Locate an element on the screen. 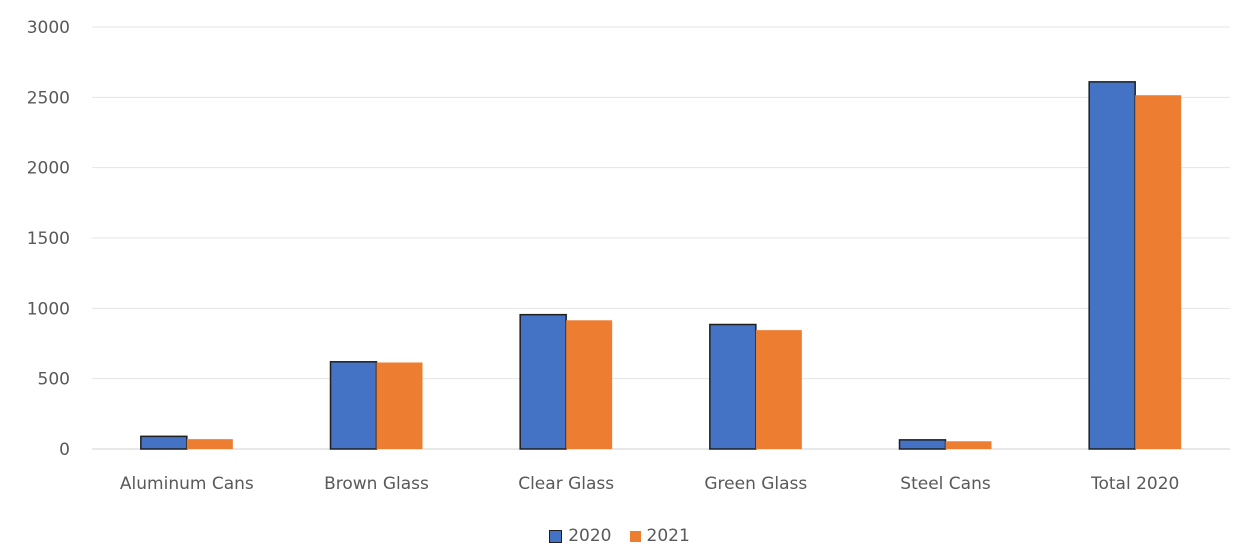 Image resolution: width=1239 pixels, height=548 pixels. y-tick-label: 2000 is located at coordinates (48, 169).